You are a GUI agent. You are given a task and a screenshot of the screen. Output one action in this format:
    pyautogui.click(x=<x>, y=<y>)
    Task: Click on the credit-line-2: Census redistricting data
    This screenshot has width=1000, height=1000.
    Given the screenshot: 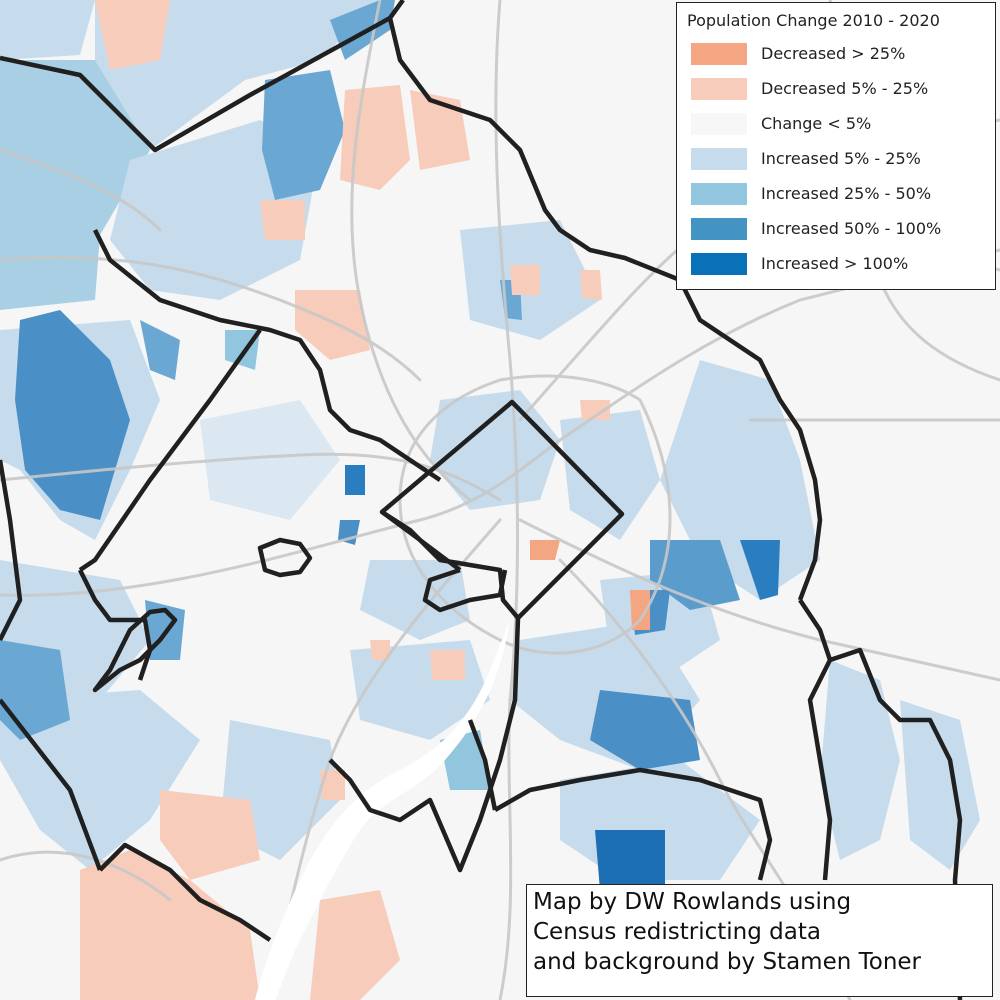 What is the action you would take?
    pyautogui.click(x=677, y=932)
    